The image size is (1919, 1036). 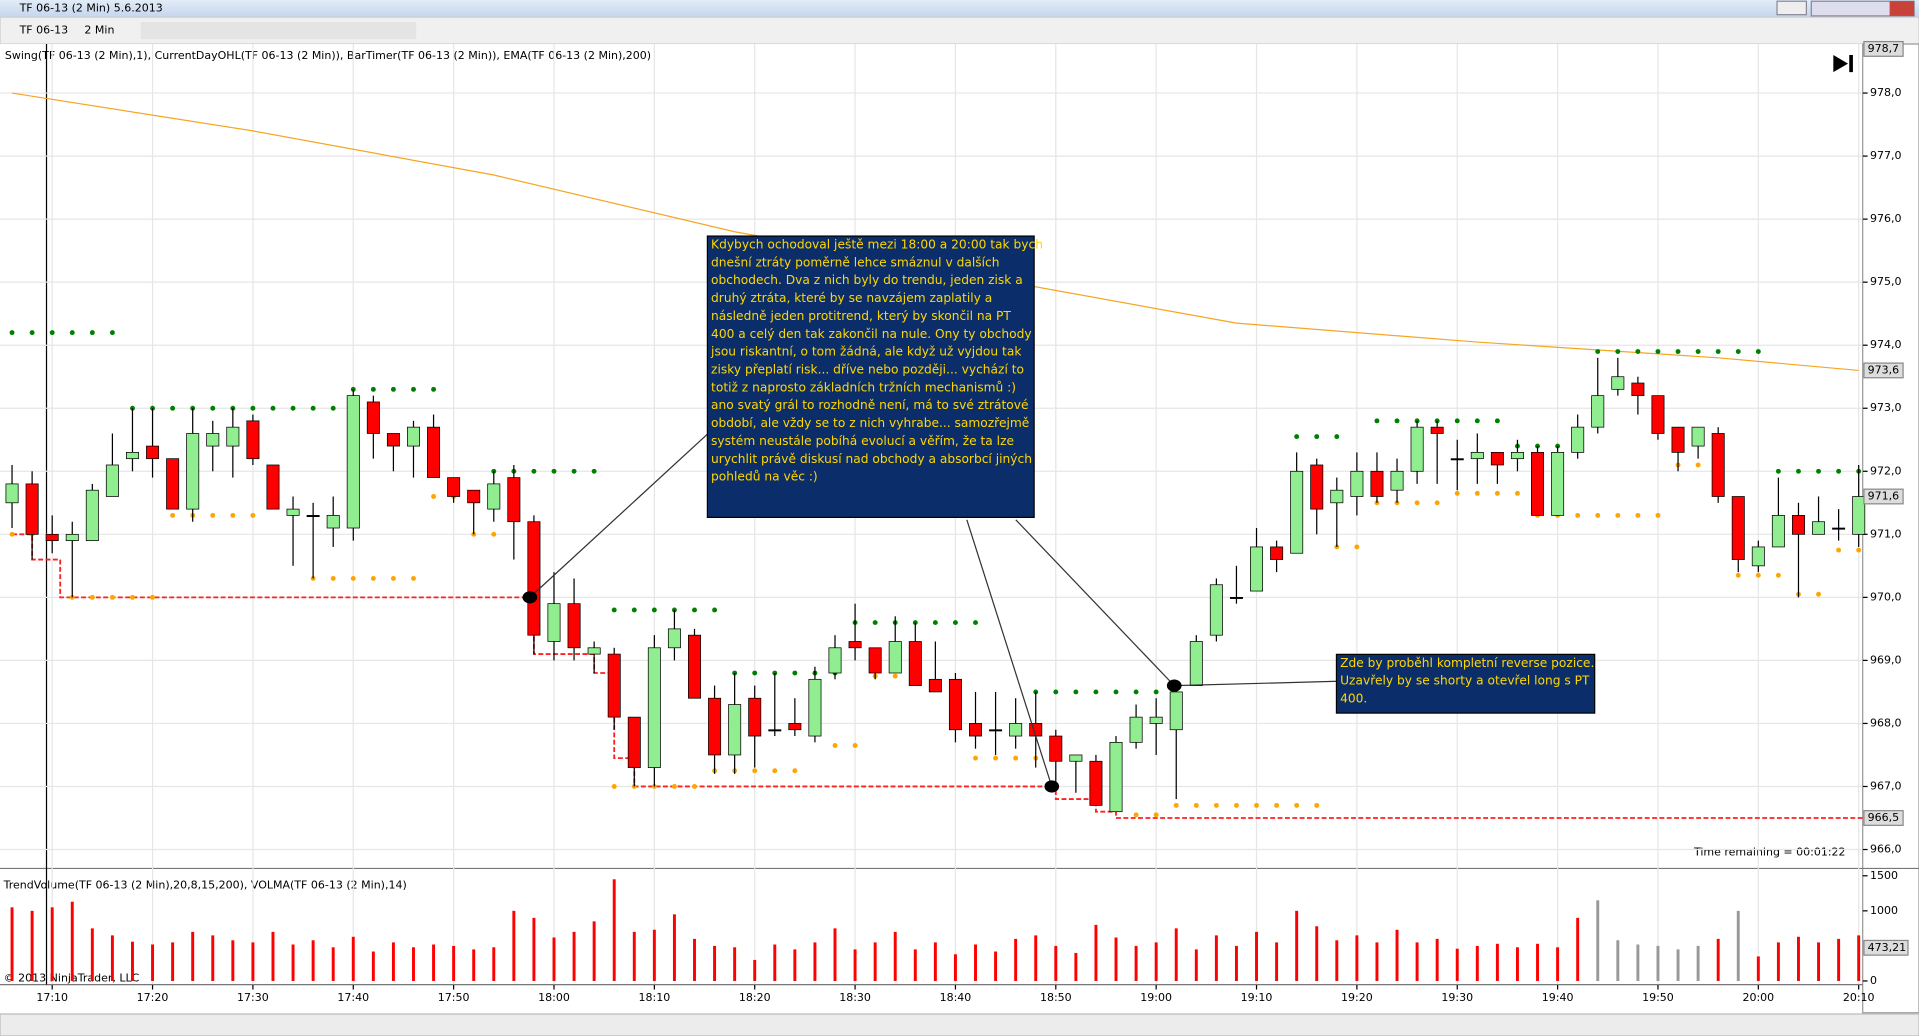 What do you see at coordinates (959, 1024) in the screenshot?
I see `scrollbar` at bounding box center [959, 1024].